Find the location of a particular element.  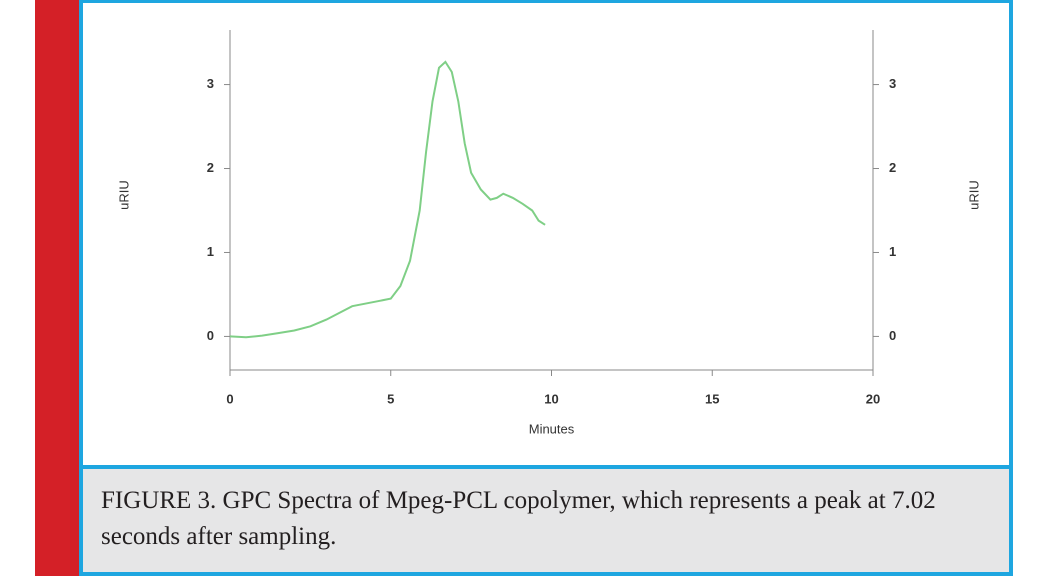

x-tick-label: 0 is located at coordinates (229, 398).